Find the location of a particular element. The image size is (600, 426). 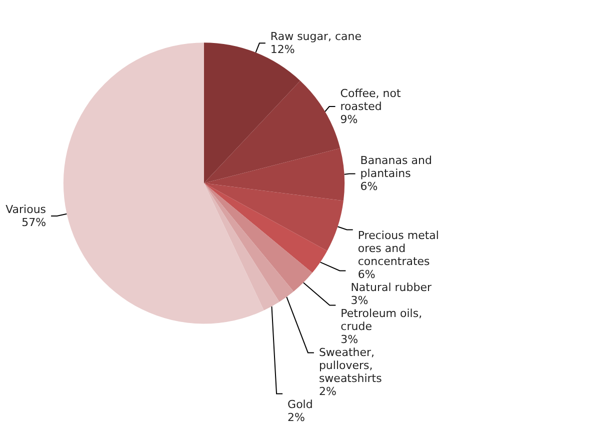

slice-label: Coffee, not roasted is located at coordinates (372, 100).